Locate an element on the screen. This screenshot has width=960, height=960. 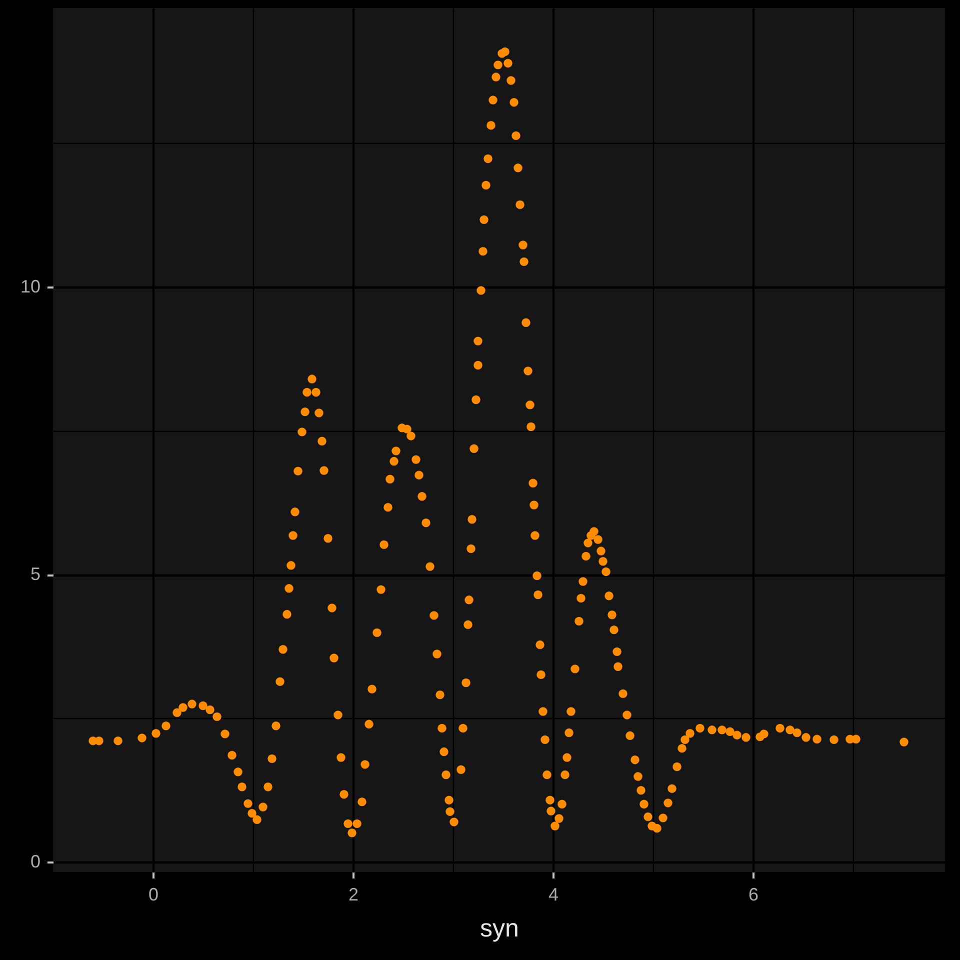
y-tick-label: 5 is located at coordinates (35, 574).